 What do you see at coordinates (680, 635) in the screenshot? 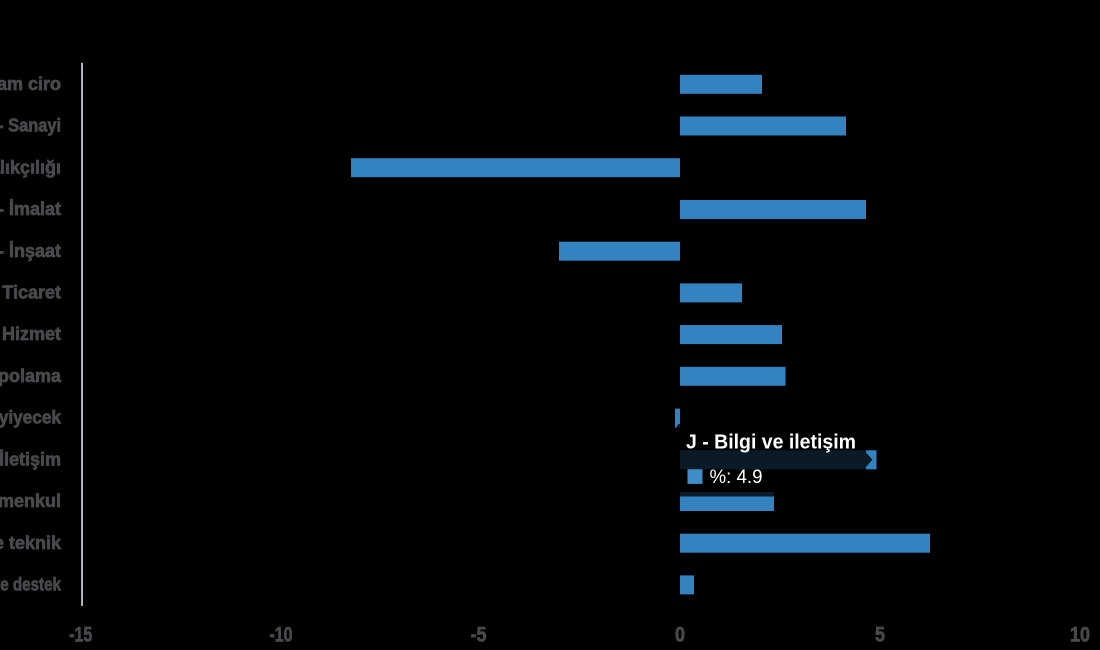
I see `svg-text: 0` at bounding box center [680, 635].